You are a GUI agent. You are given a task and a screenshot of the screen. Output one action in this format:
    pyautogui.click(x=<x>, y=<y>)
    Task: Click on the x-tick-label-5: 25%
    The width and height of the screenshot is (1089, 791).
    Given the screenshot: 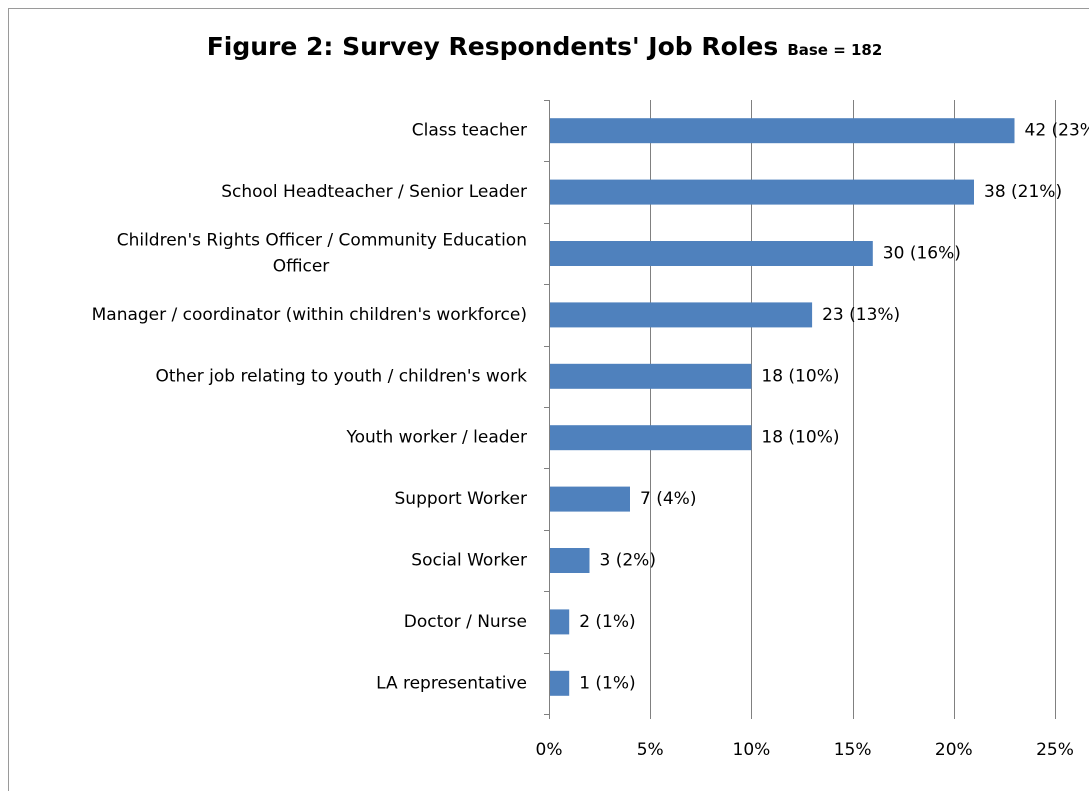 What is the action you would take?
    pyautogui.click(x=1055, y=750)
    